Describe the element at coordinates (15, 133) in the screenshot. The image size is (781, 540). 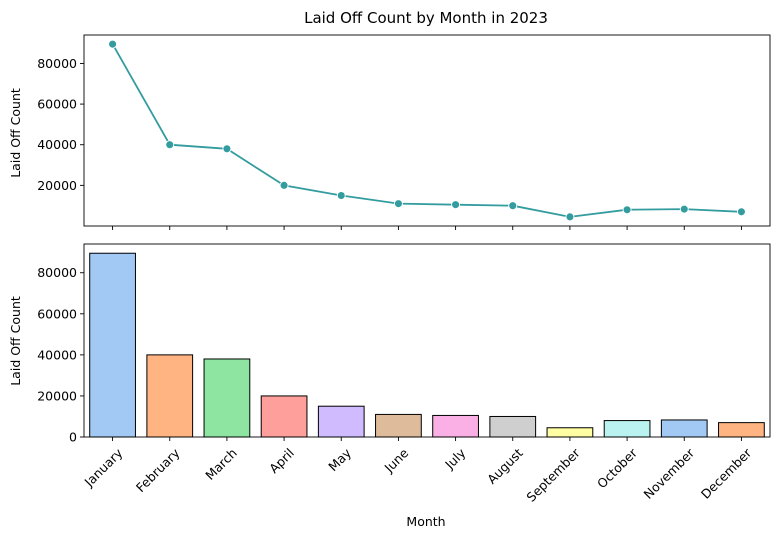
I see `line-y-axis-label: Laid Off Count` at that location.